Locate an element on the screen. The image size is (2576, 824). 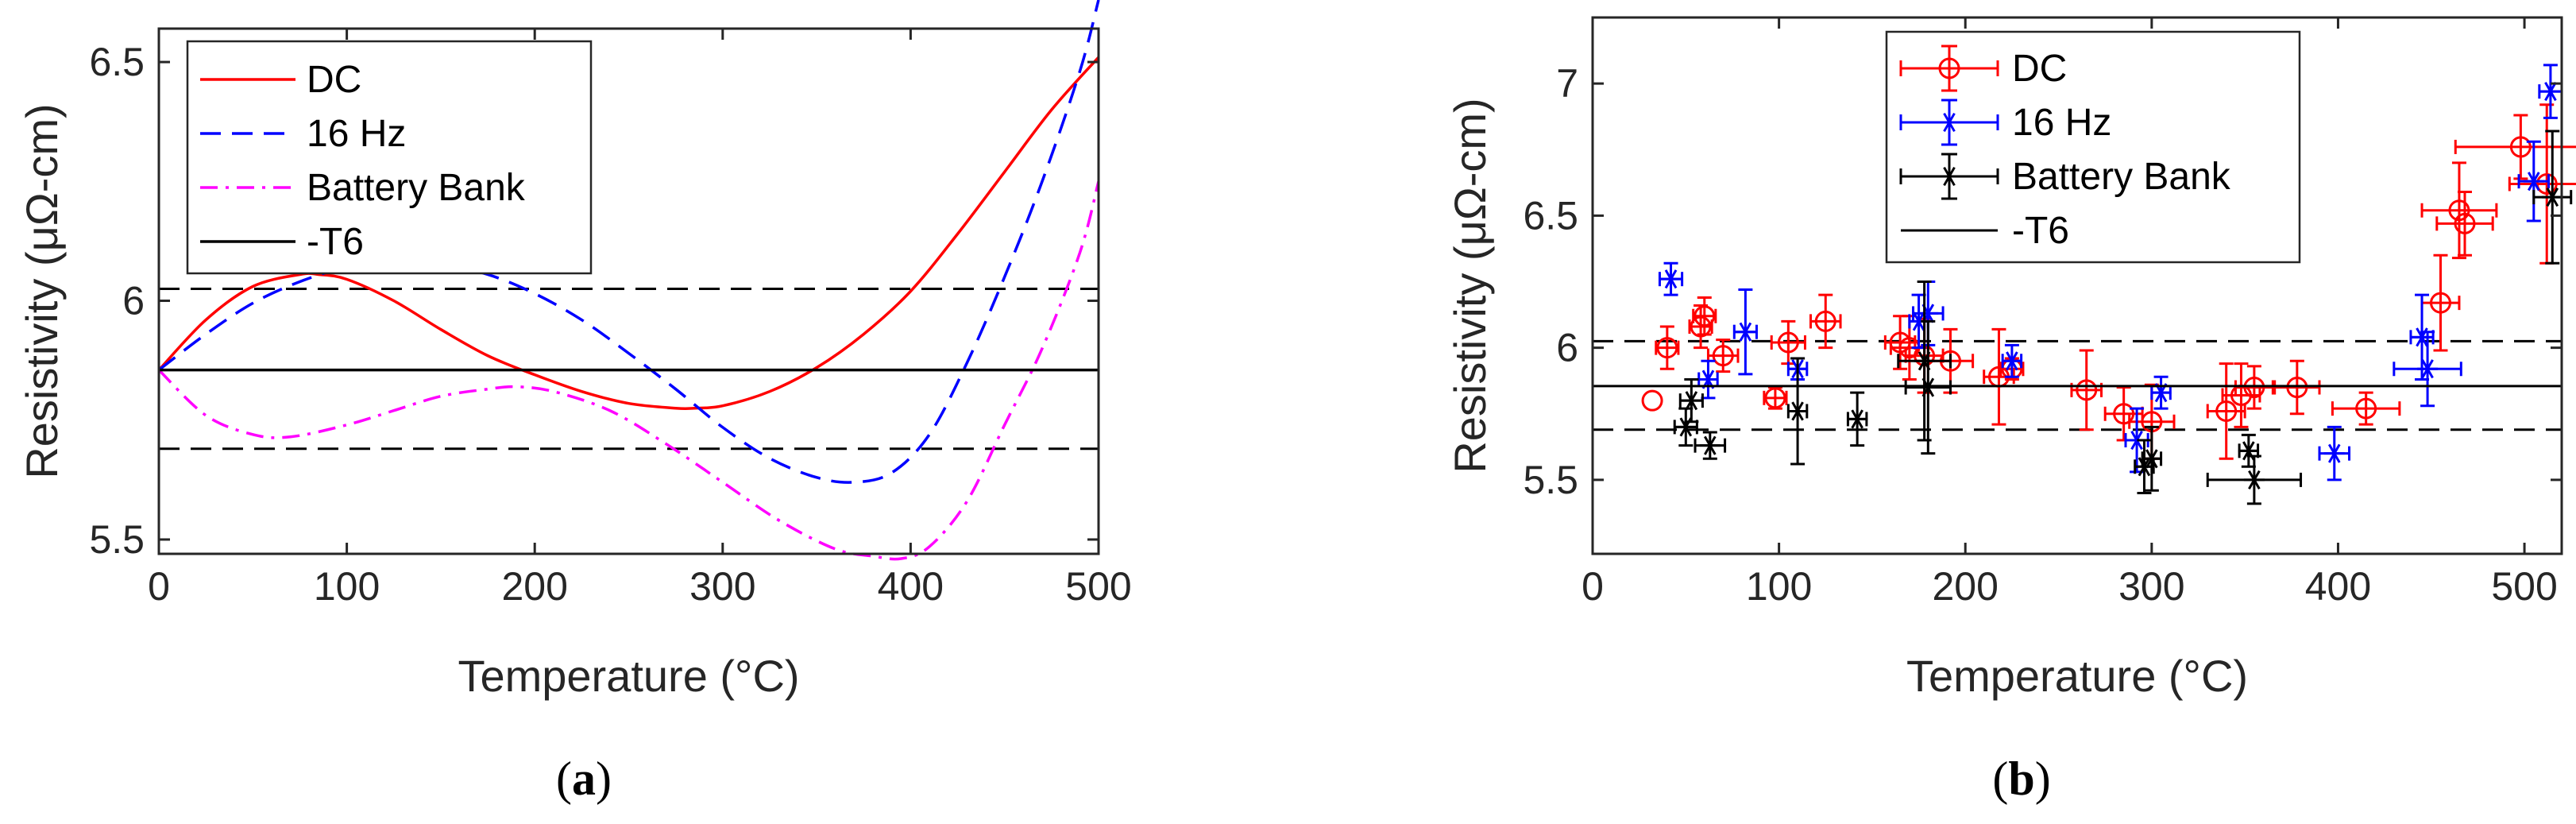
legend-entry: DC is located at coordinates (1983, 68).